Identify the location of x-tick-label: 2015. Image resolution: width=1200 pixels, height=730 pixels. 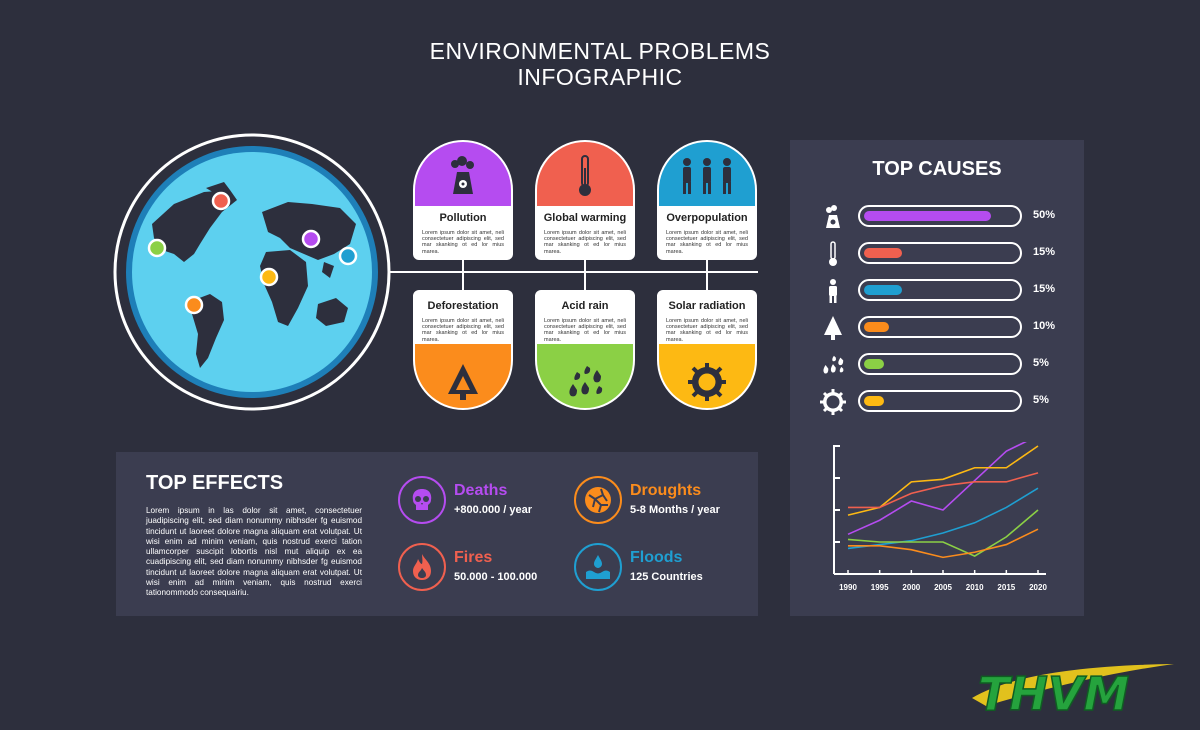
(1006, 587).